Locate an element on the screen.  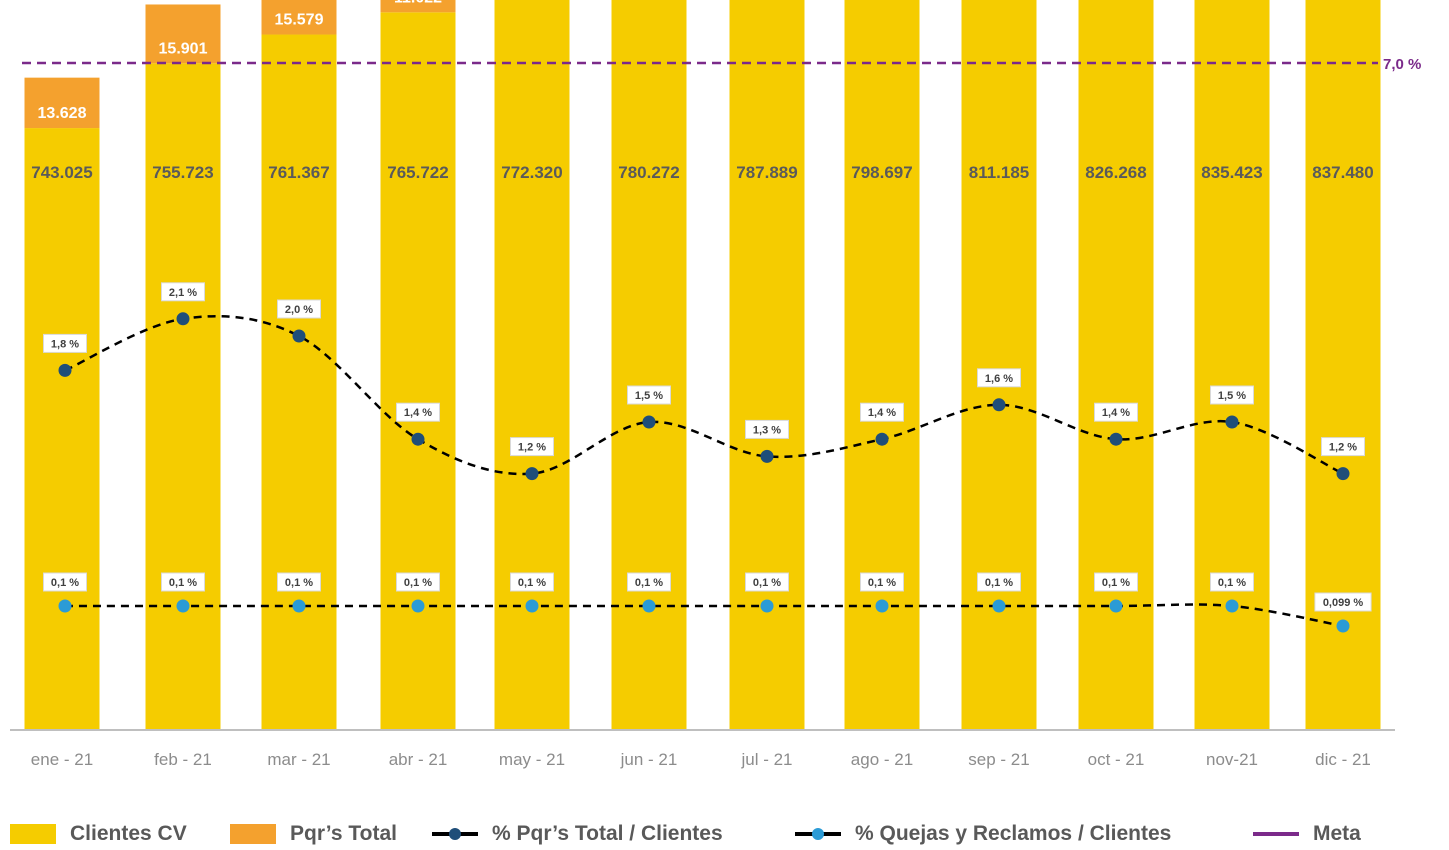
x-tick-label: ago - 21 is located at coordinates (882, 759).